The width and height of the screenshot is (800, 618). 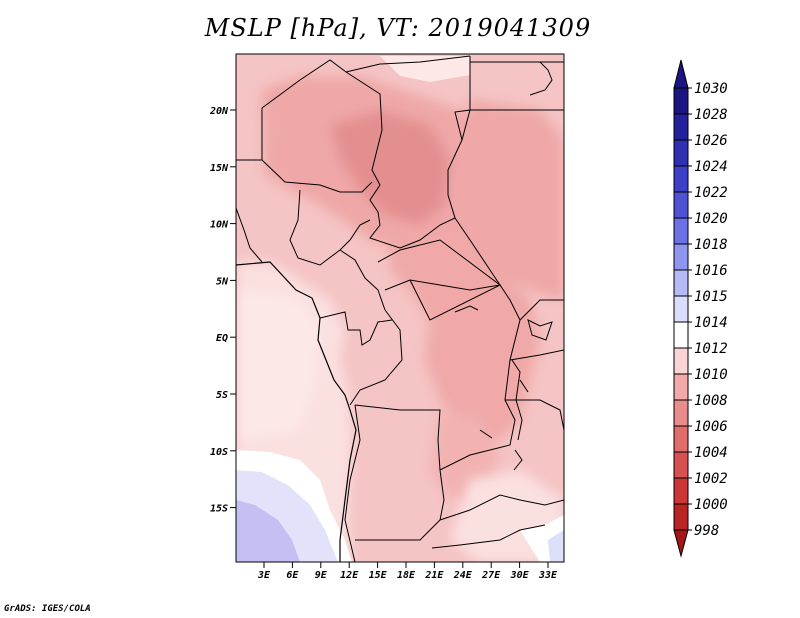 I want to click on footer-credit: GrADS: IGES/COLA, so click(x=47, y=609).